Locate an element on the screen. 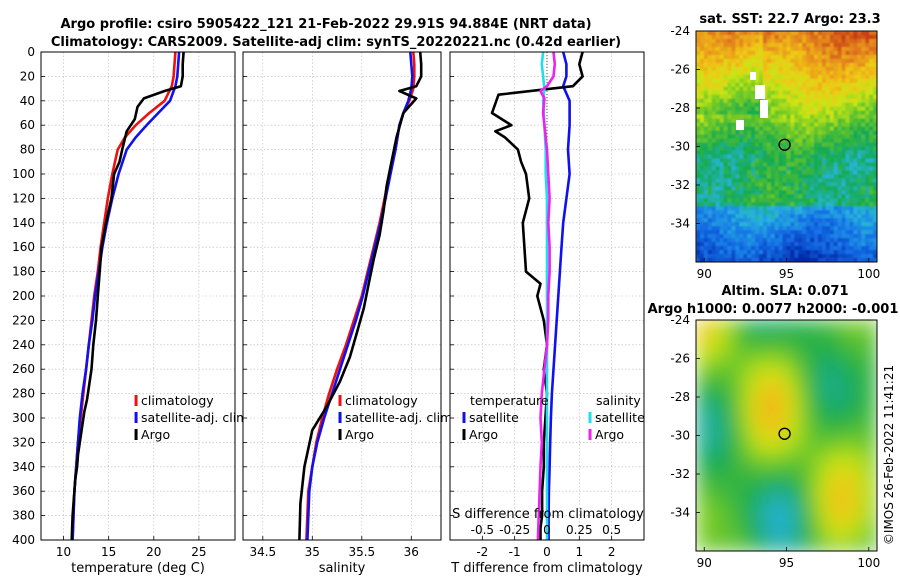  diff-legend-t-argo-label: Argo is located at coordinates (483, 434).